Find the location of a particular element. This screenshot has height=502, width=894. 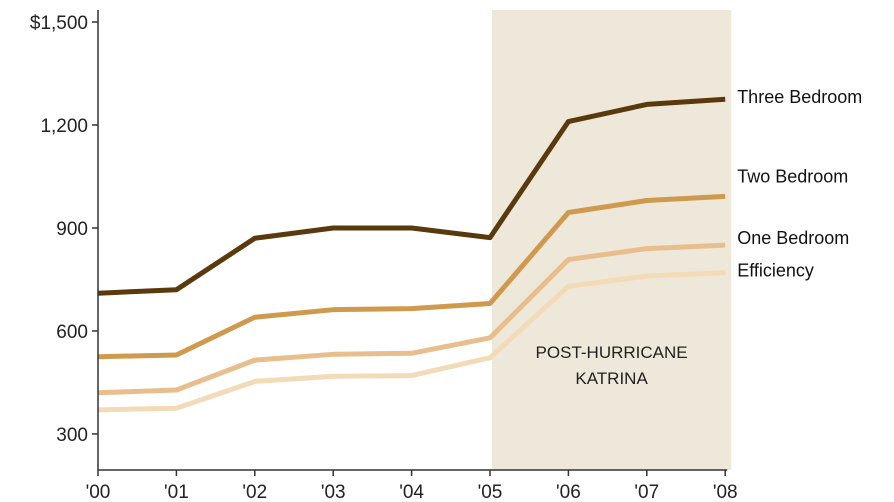

y-tick-label: 1,200 is located at coordinates (64, 126).